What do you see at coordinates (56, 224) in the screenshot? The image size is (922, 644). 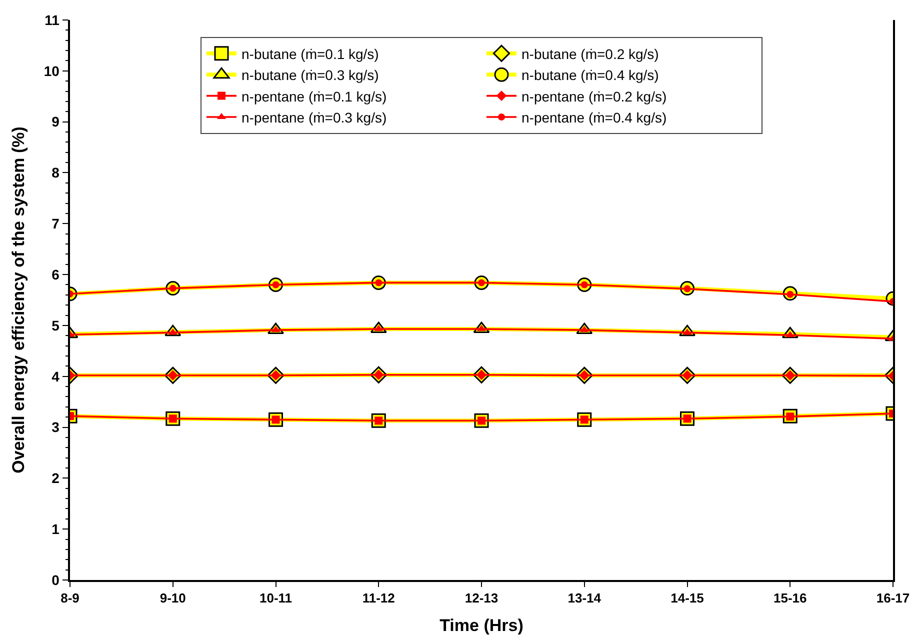 I see `y-tick-label: 7` at bounding box center [56, 224].